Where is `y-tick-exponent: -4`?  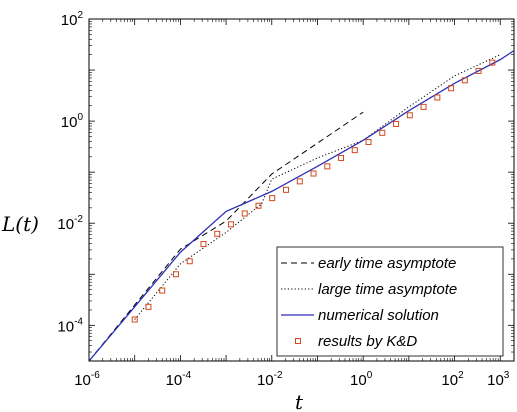
y-tick-exponent: -4 is located at coordinates (78, 321).